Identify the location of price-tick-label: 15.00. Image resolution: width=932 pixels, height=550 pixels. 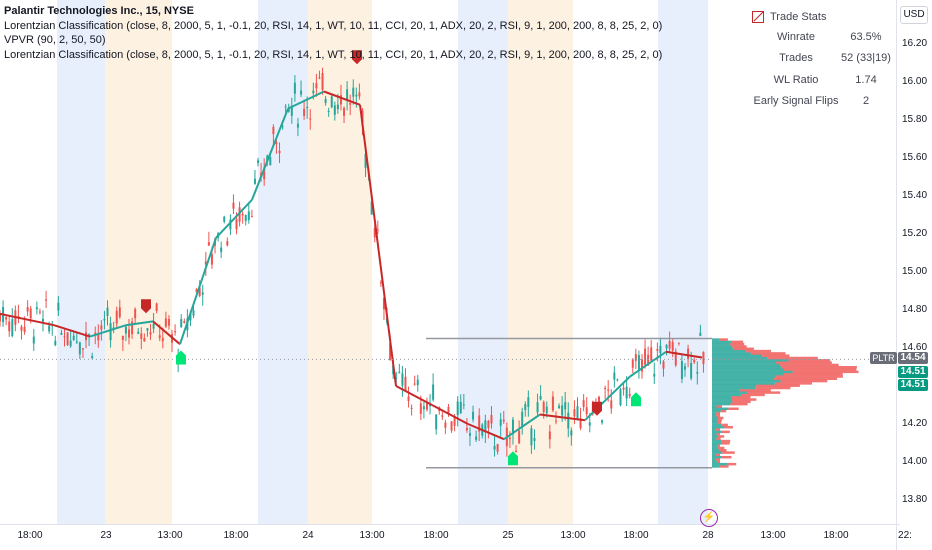
(915, 271).